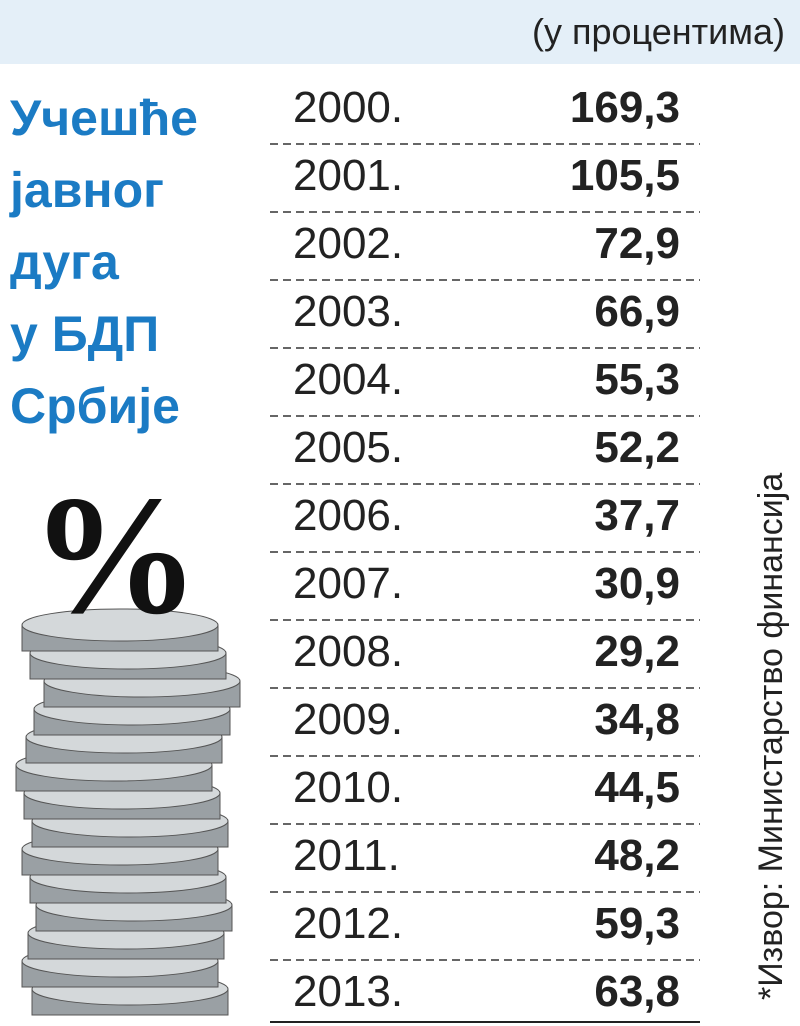  I want to click on year-cell: 2013., so click(348, 991).